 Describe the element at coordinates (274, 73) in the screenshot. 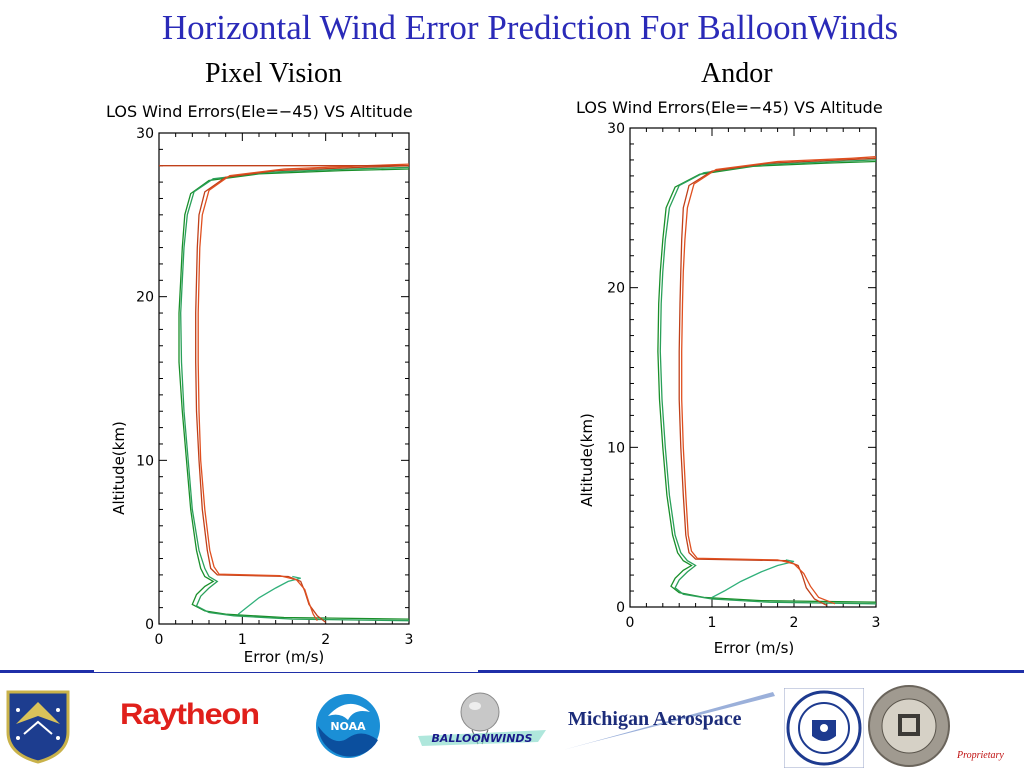

I see `panel-label-pixel-vision: Pixel Vision` at that location.